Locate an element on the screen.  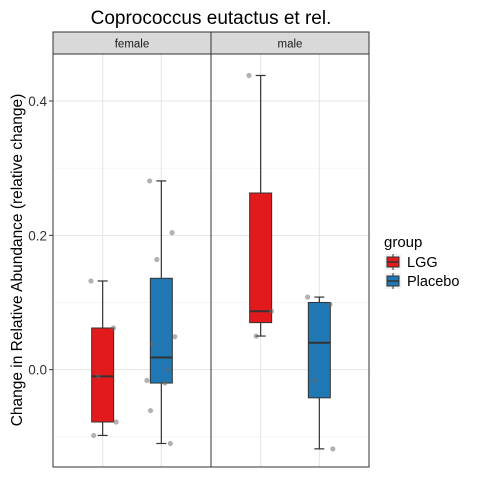
facet-strip-label: male is located at coordinates (290, 45).